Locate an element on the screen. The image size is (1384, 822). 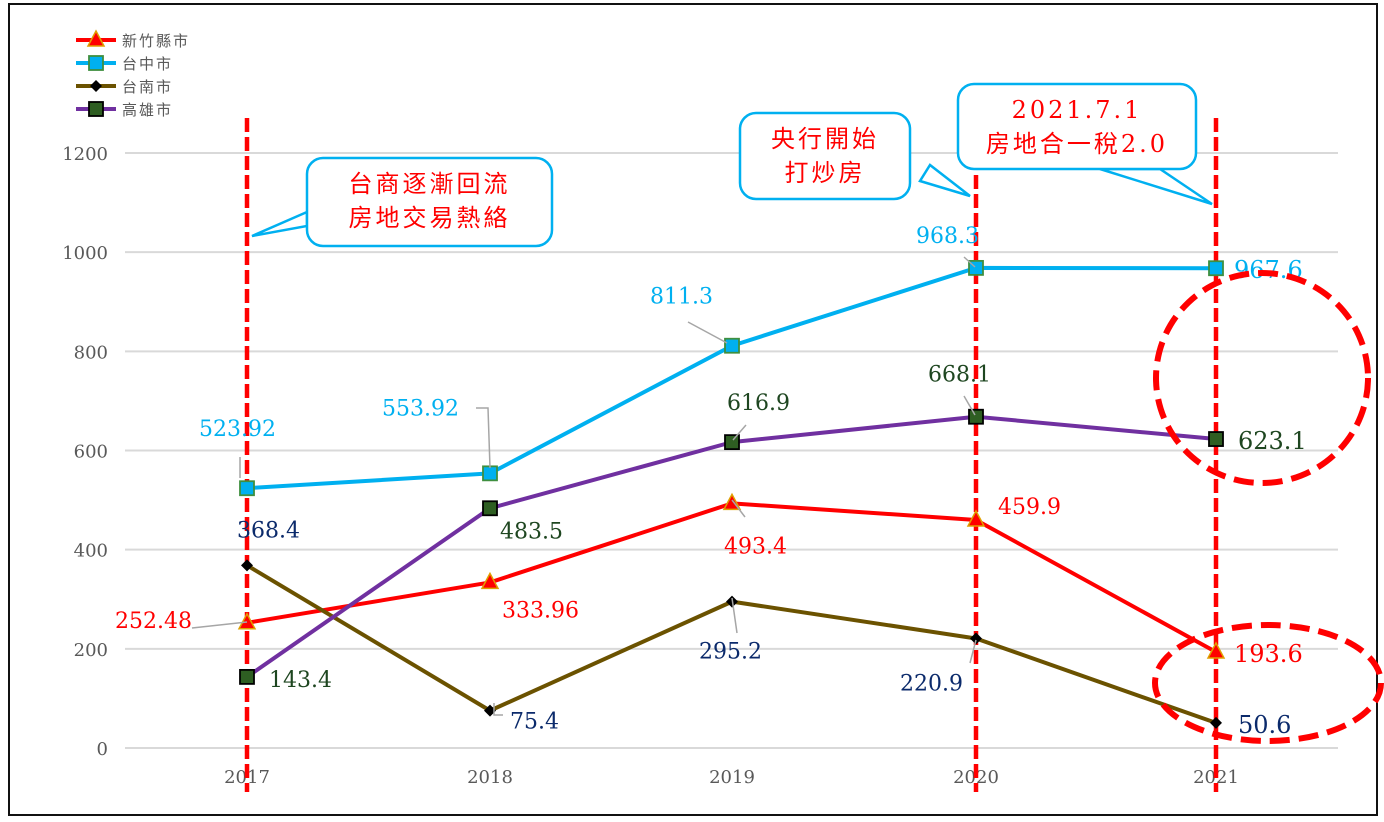
y-tick-label: 200 is located at coordinates (91, 650).